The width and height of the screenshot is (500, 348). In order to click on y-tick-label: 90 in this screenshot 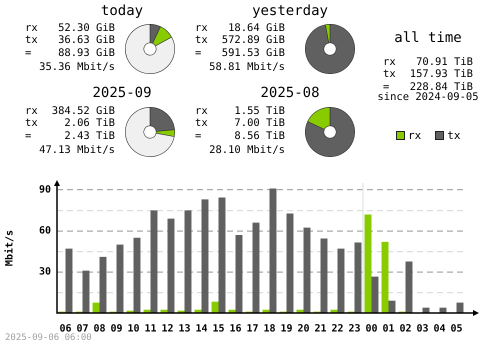, I will do `click(44, 190)`.